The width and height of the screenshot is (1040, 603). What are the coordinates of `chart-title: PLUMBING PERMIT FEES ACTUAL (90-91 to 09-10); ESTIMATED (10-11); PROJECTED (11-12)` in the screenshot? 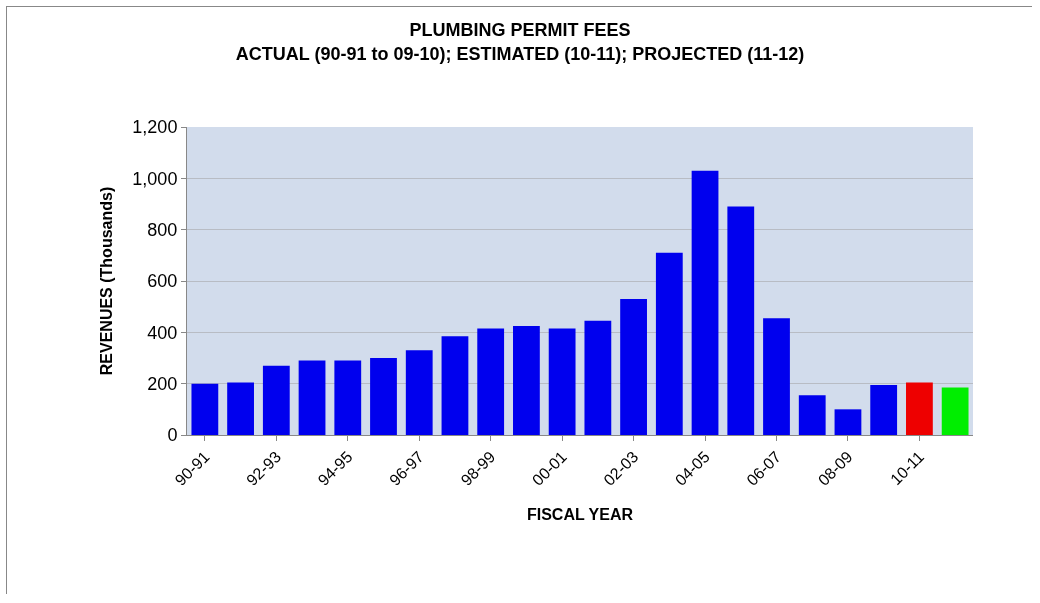 It's located at (520, 42).